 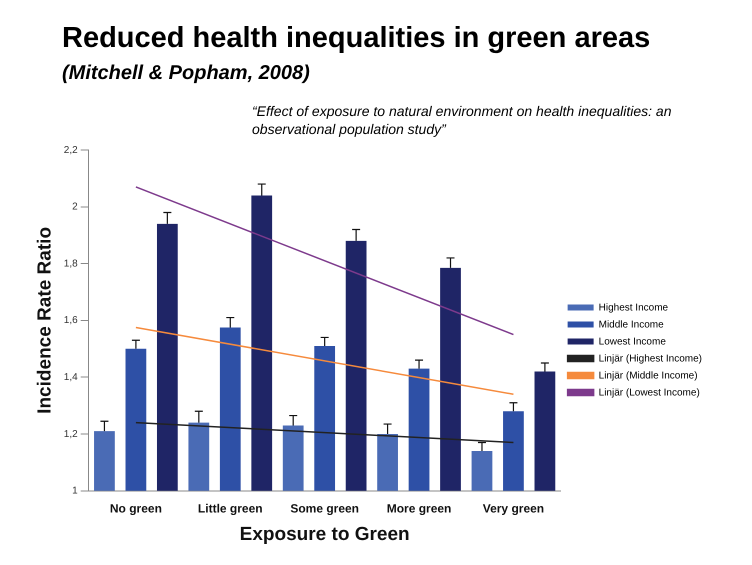 What do you see at coordinates (71, 264) in the screenshot?
I see `y-tick-label: 1,8` at bounding box center [71, 264].